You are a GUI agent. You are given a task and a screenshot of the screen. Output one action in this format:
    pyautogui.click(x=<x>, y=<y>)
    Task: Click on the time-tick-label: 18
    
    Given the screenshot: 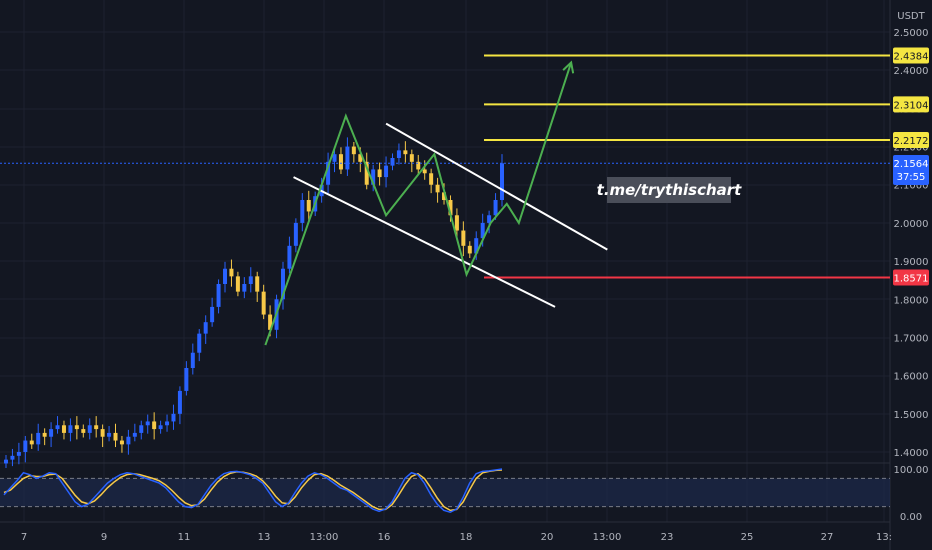 What is the action you would take?
    pyautogui.click(x=466, y=537)
    